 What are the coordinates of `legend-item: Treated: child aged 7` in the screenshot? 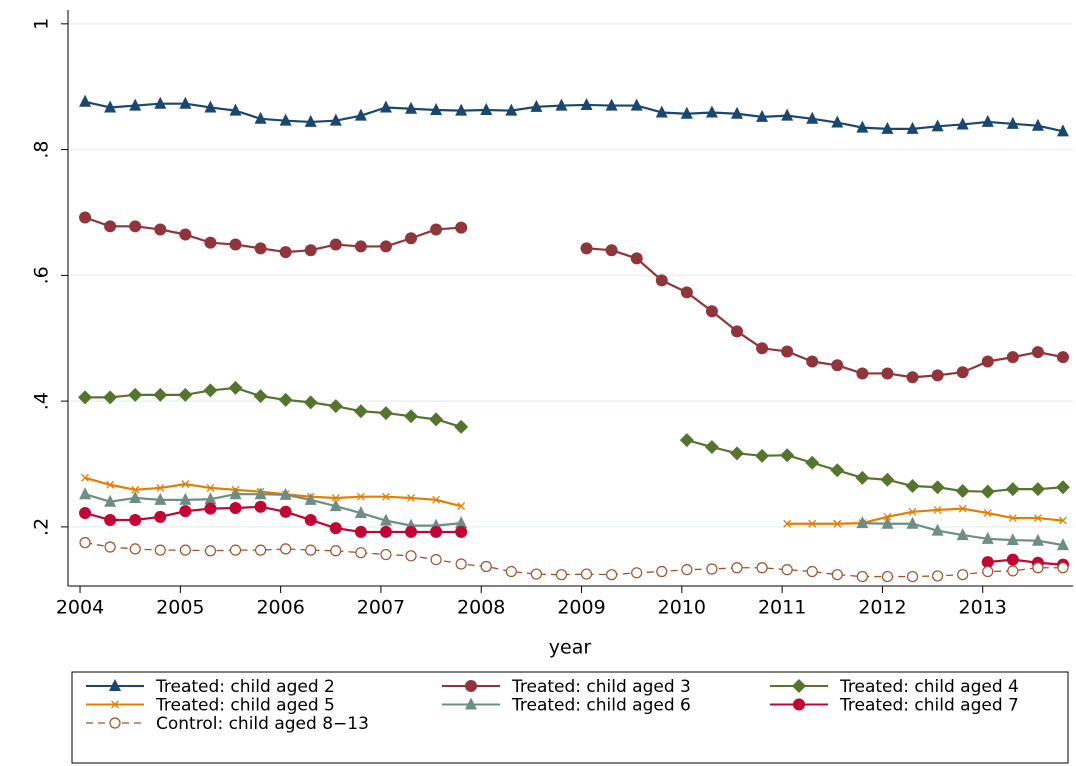 It's located at (894, 706).